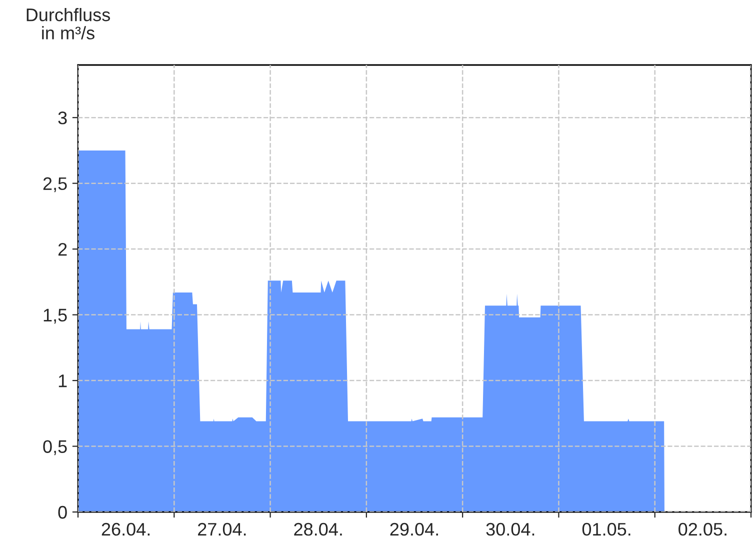 This screenshot has width=756, height=546. What do you see at coordinates (62, 118) in the screenshot?
I see `y-tick-label: 3` at bounding box center [62, 118].